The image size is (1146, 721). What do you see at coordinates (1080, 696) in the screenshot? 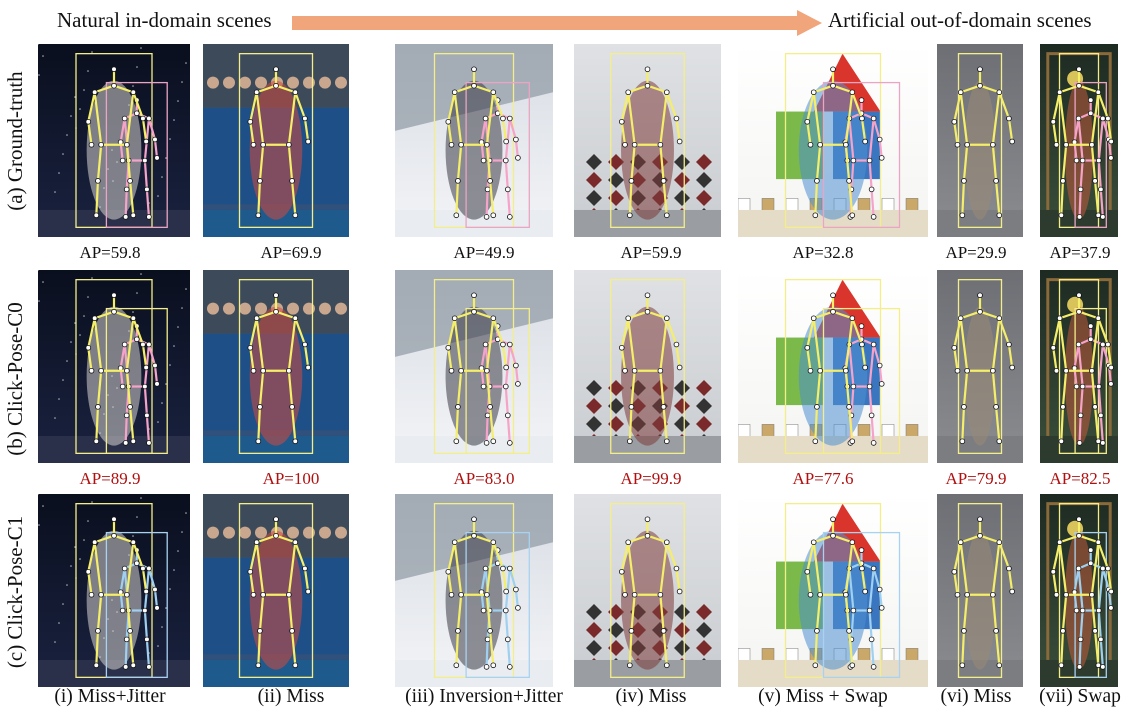
I see `column-label: (vii) Swap` at bounding box center [1080, 696].